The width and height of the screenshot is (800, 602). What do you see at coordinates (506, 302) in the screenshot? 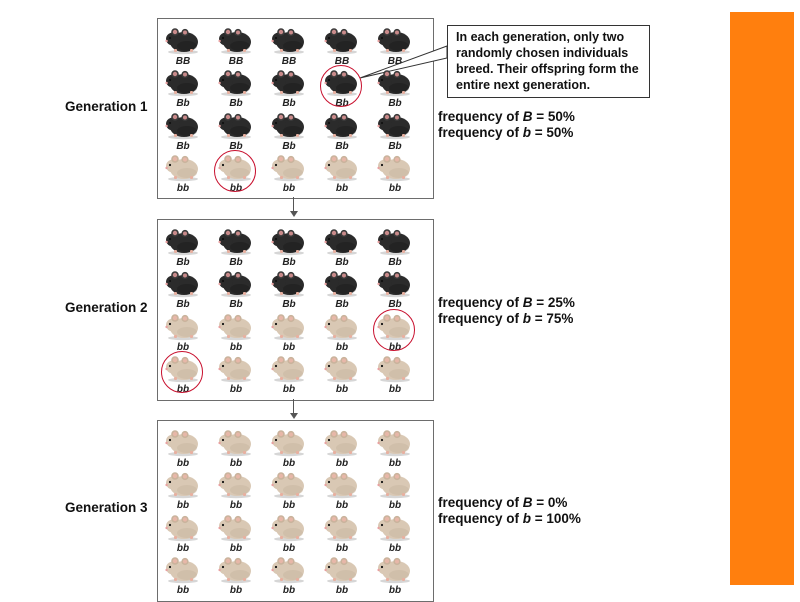
I see `freq-B-line: frequency of B = 25%` at bounding box center [506, 302].